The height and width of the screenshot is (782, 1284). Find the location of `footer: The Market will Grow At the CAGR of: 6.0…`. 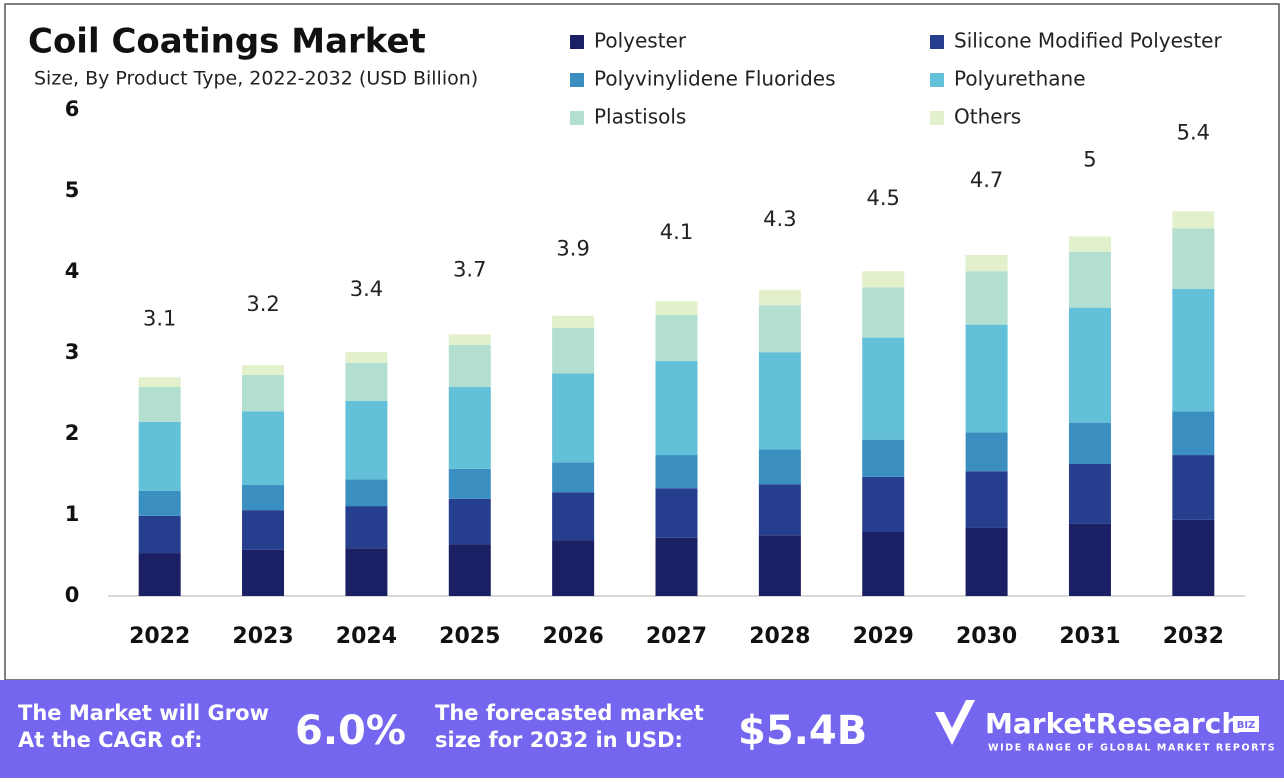

footer: The Market will Grow At the CAGR of: 6.0… is located at coordinates (647, 727).